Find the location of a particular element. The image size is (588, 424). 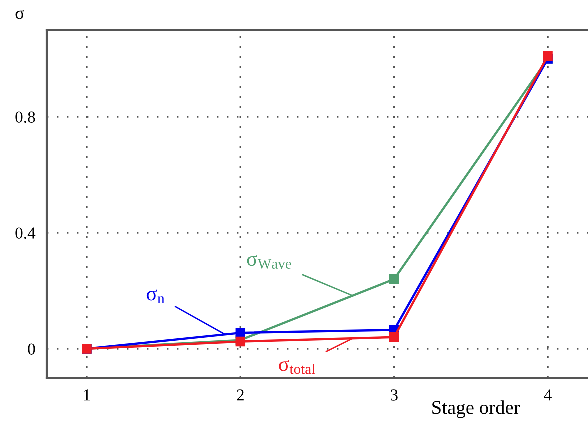

x-axis-title: Stage order is located at coordinates (476, 409).